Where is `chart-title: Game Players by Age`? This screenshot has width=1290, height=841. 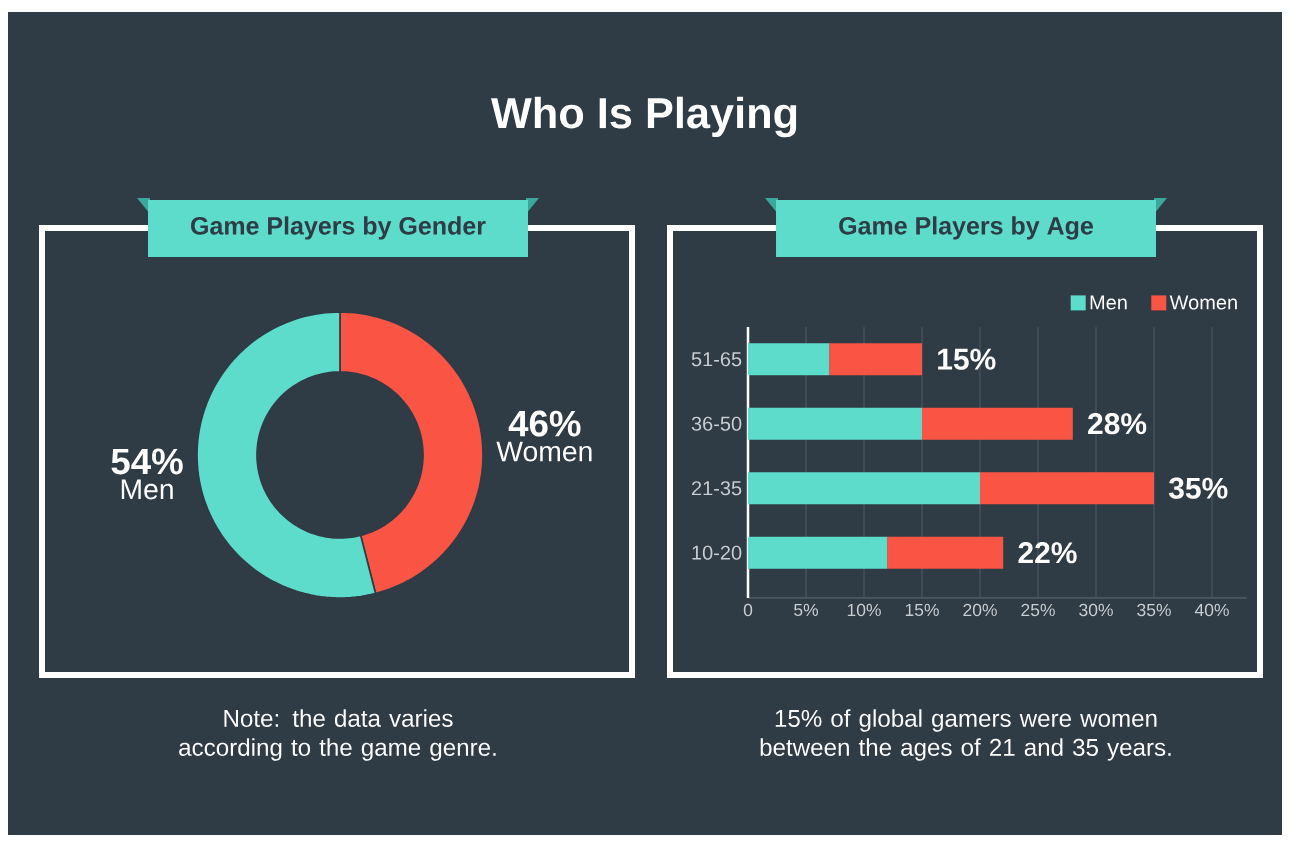
chart-title: Game Players by Age is located at coordinates (966, 228).